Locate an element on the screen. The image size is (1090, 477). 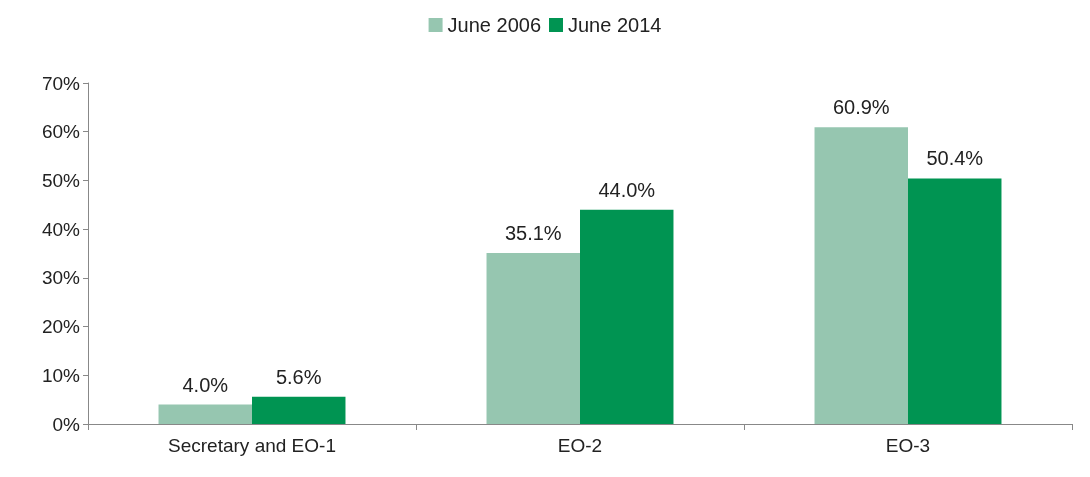
y-tick-label: 40% is located at coordinates (61, 229).